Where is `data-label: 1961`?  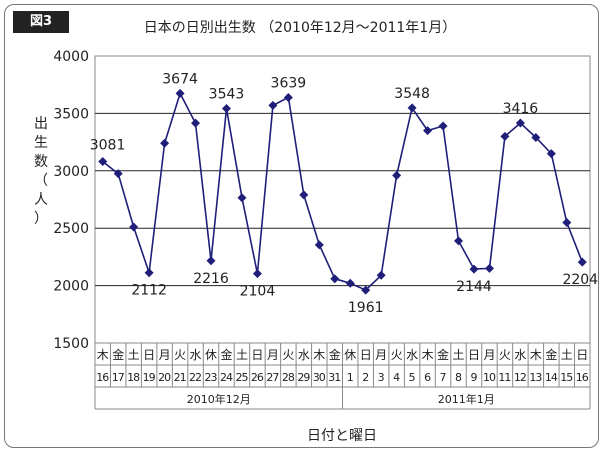
data-label: 1961 is located at coordinates (366, 308).